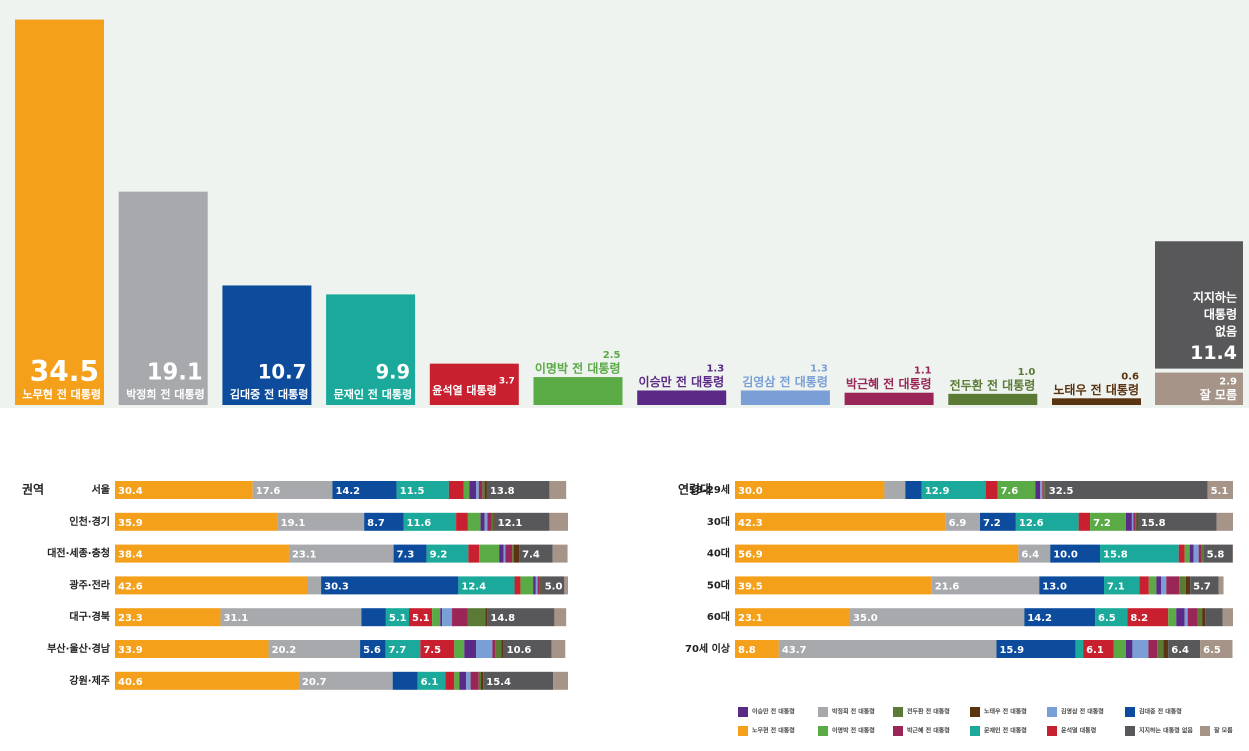 This screenshot has height=751, width=1249. I want to click on segment-label: 7.6, so click(1009, 491).